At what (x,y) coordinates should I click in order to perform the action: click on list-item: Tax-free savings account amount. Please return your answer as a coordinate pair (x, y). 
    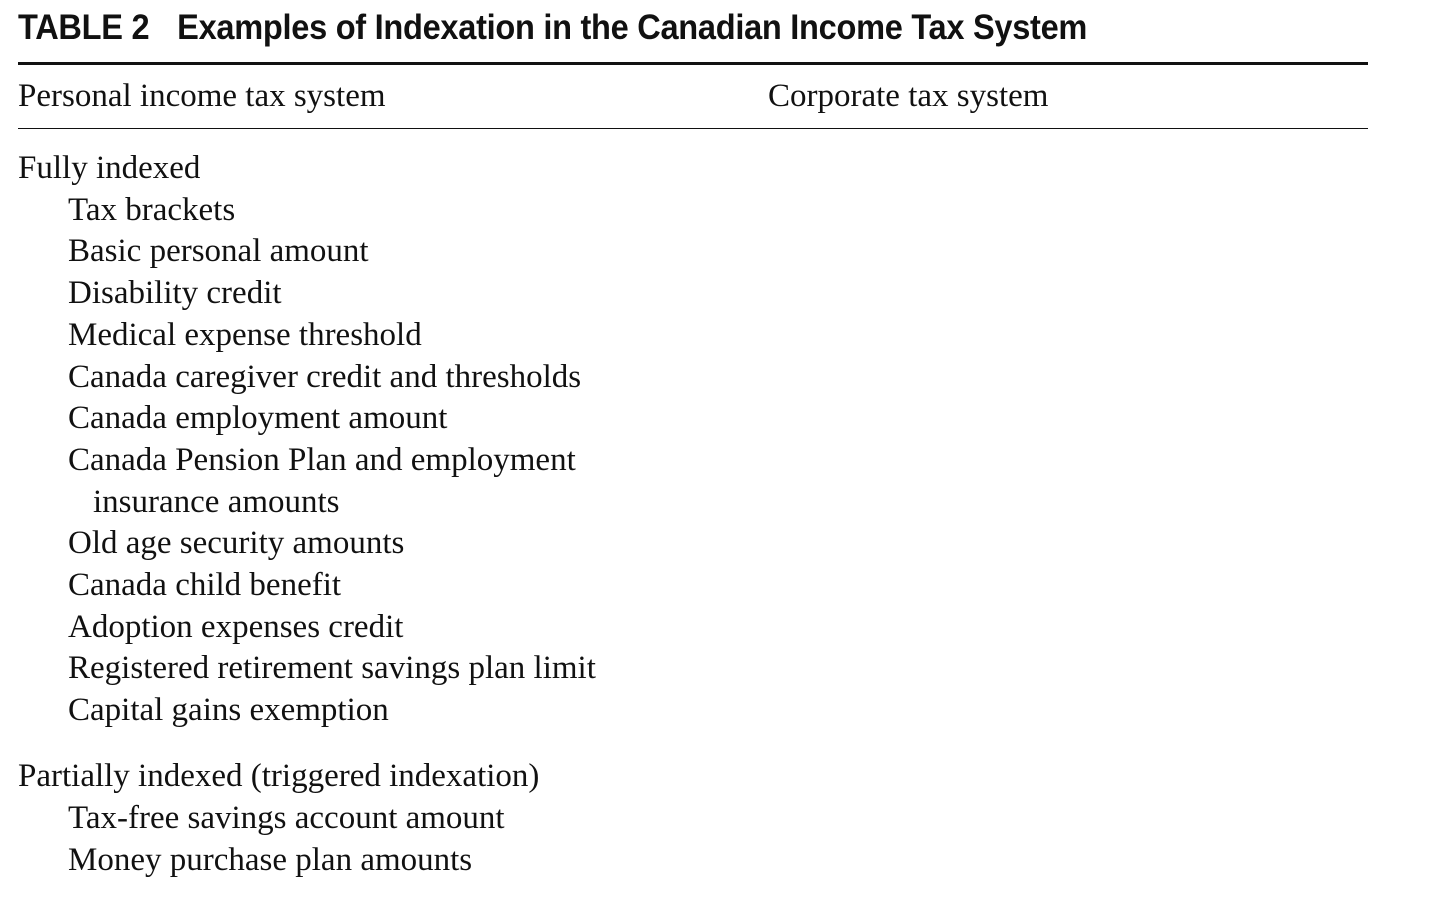
    Looking at the image, I should click on (693, 819).